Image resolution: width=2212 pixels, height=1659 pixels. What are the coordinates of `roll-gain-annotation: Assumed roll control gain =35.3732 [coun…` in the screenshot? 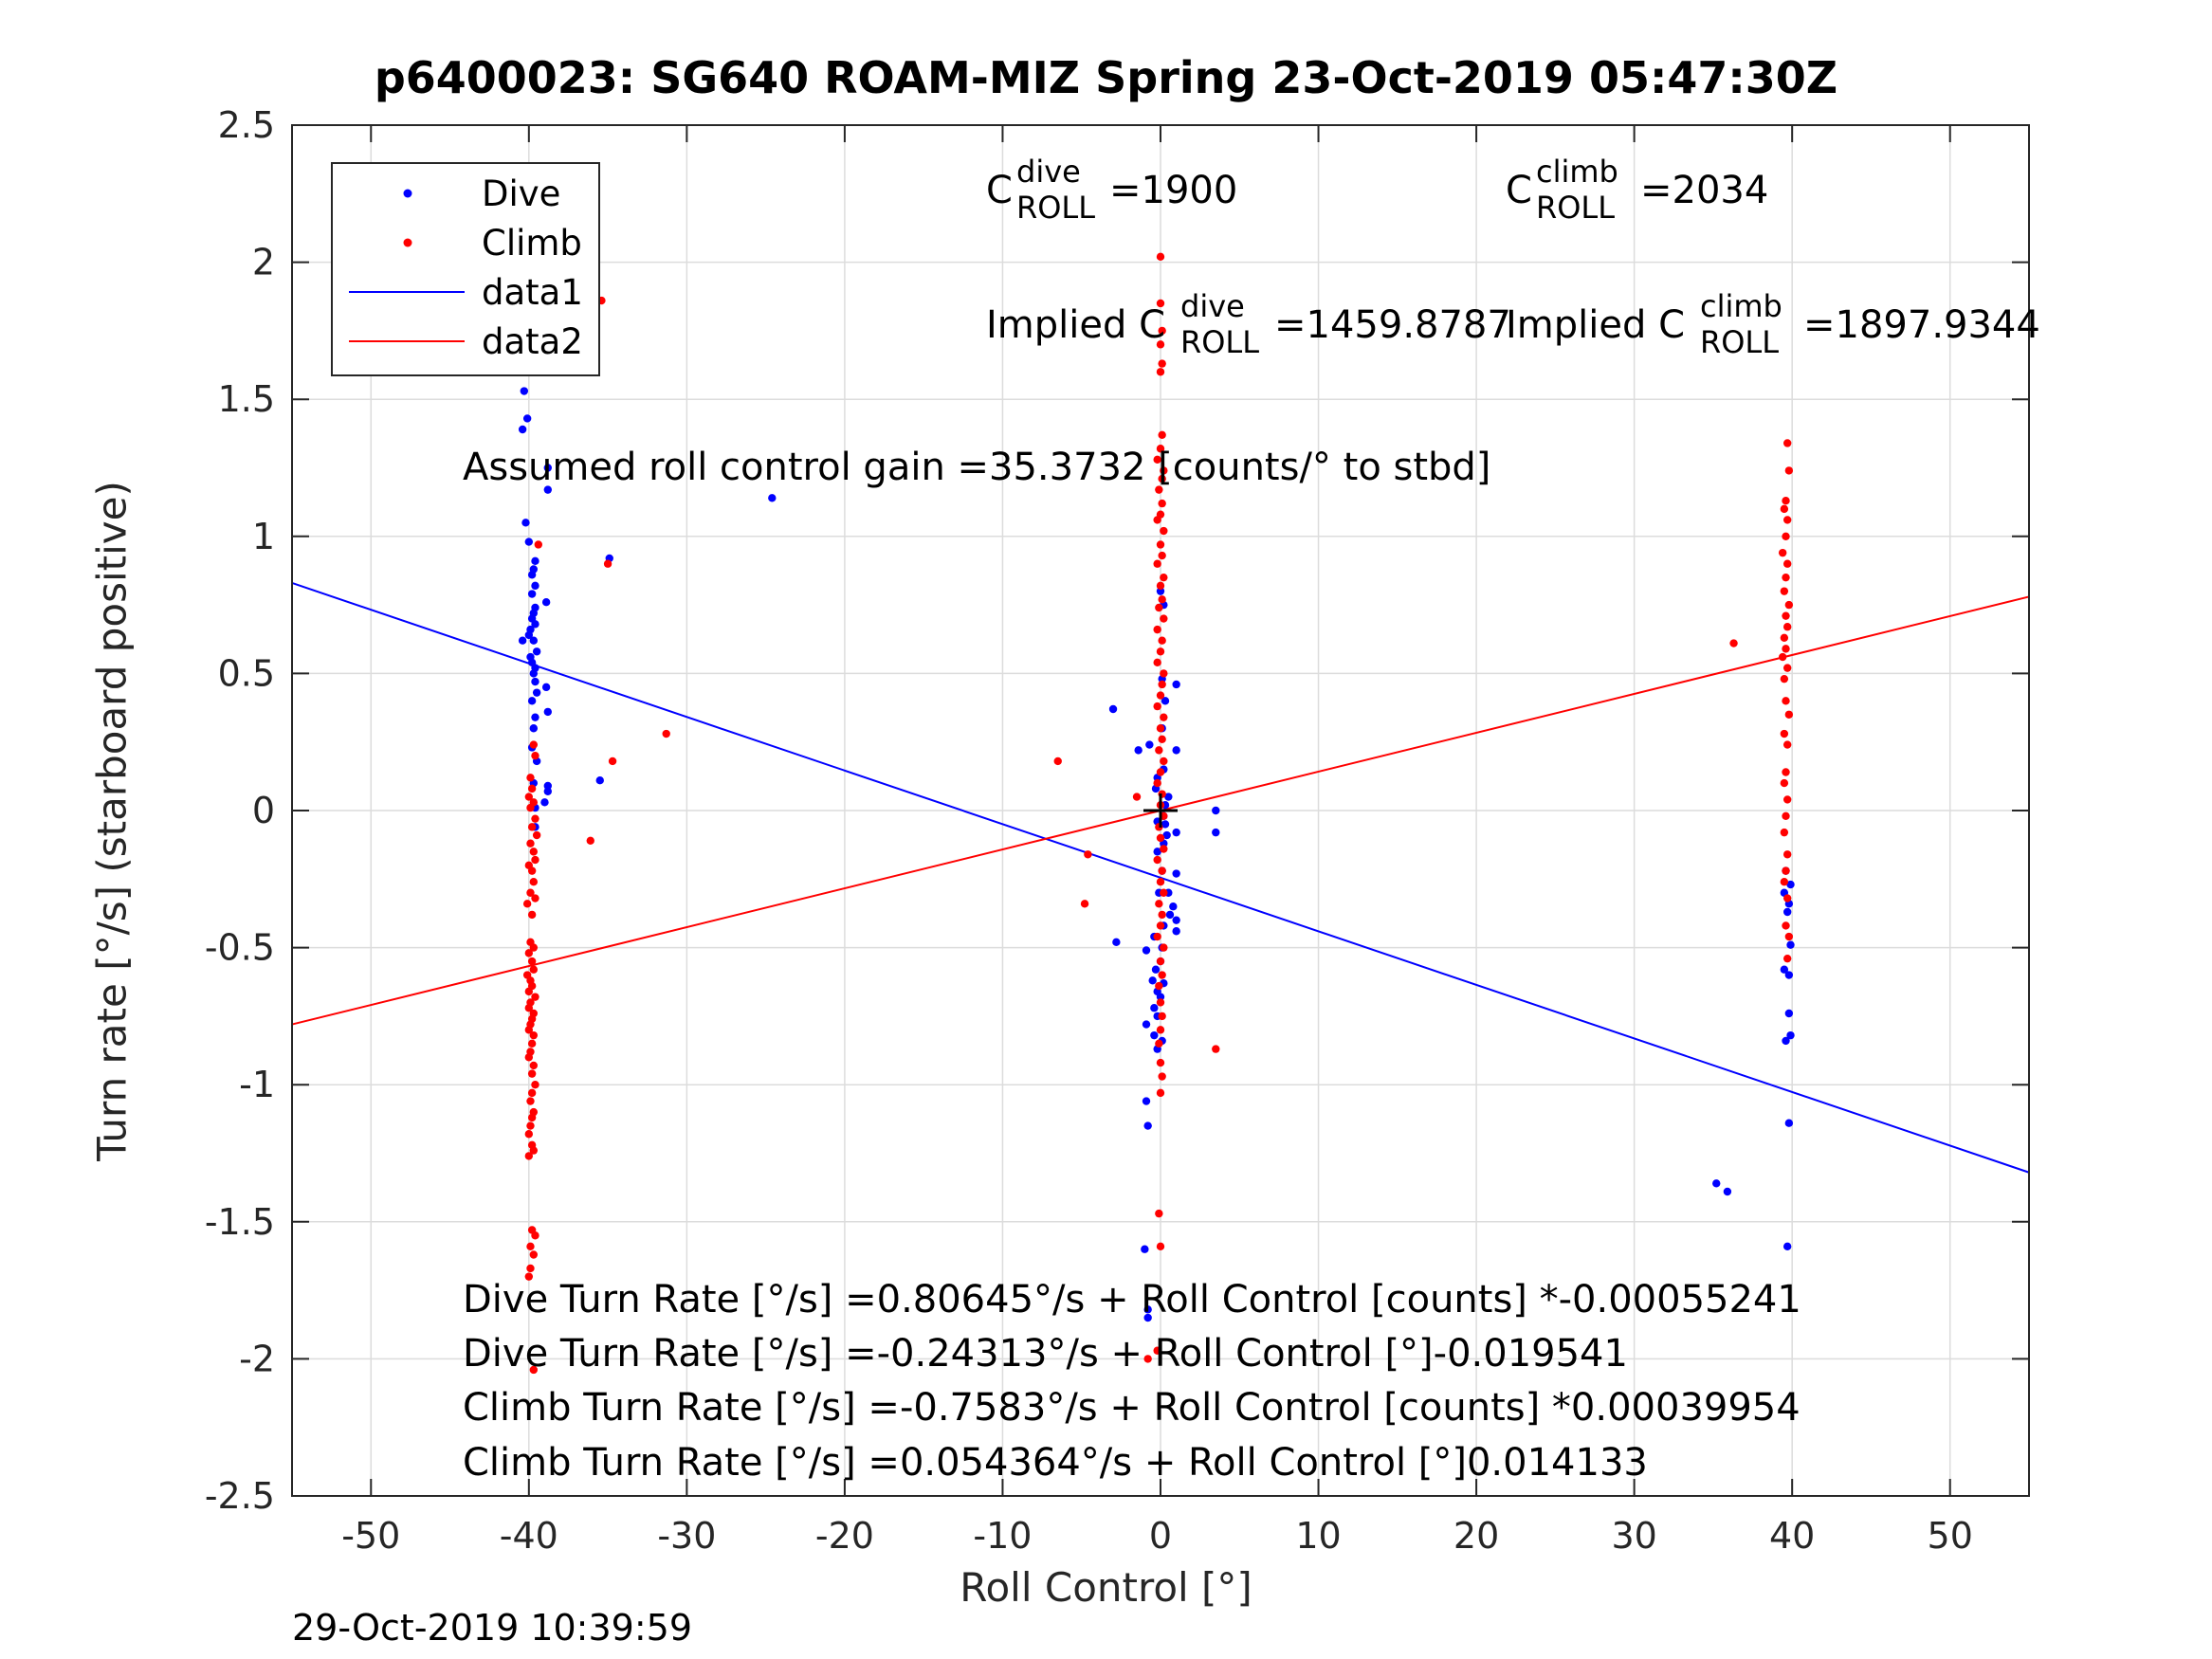 It's located at (977, 467).